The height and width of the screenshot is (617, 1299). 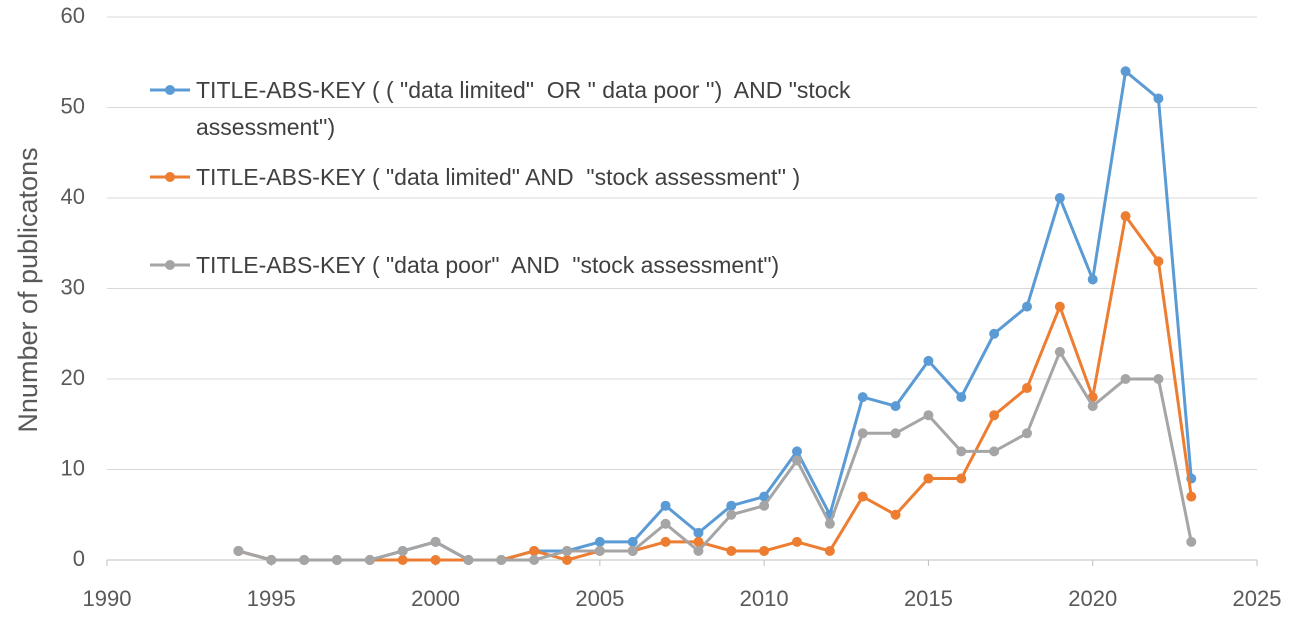 I want to click on y-axis-label: Nnumber of publicatons, so click(x=28, y=289).